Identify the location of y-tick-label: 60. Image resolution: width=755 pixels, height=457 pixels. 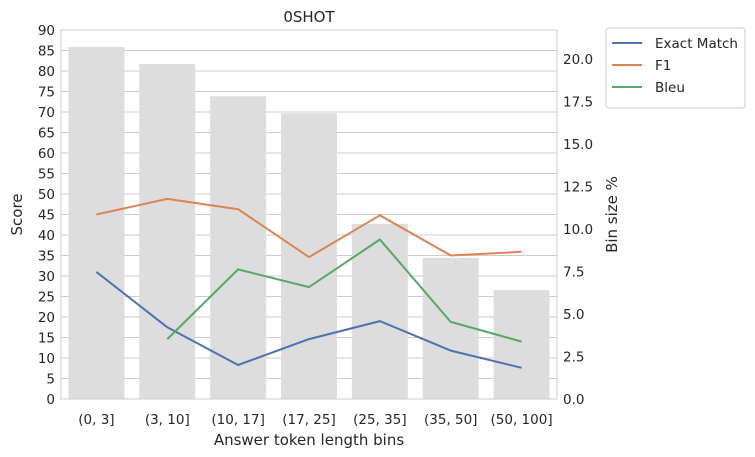
(46, 154).